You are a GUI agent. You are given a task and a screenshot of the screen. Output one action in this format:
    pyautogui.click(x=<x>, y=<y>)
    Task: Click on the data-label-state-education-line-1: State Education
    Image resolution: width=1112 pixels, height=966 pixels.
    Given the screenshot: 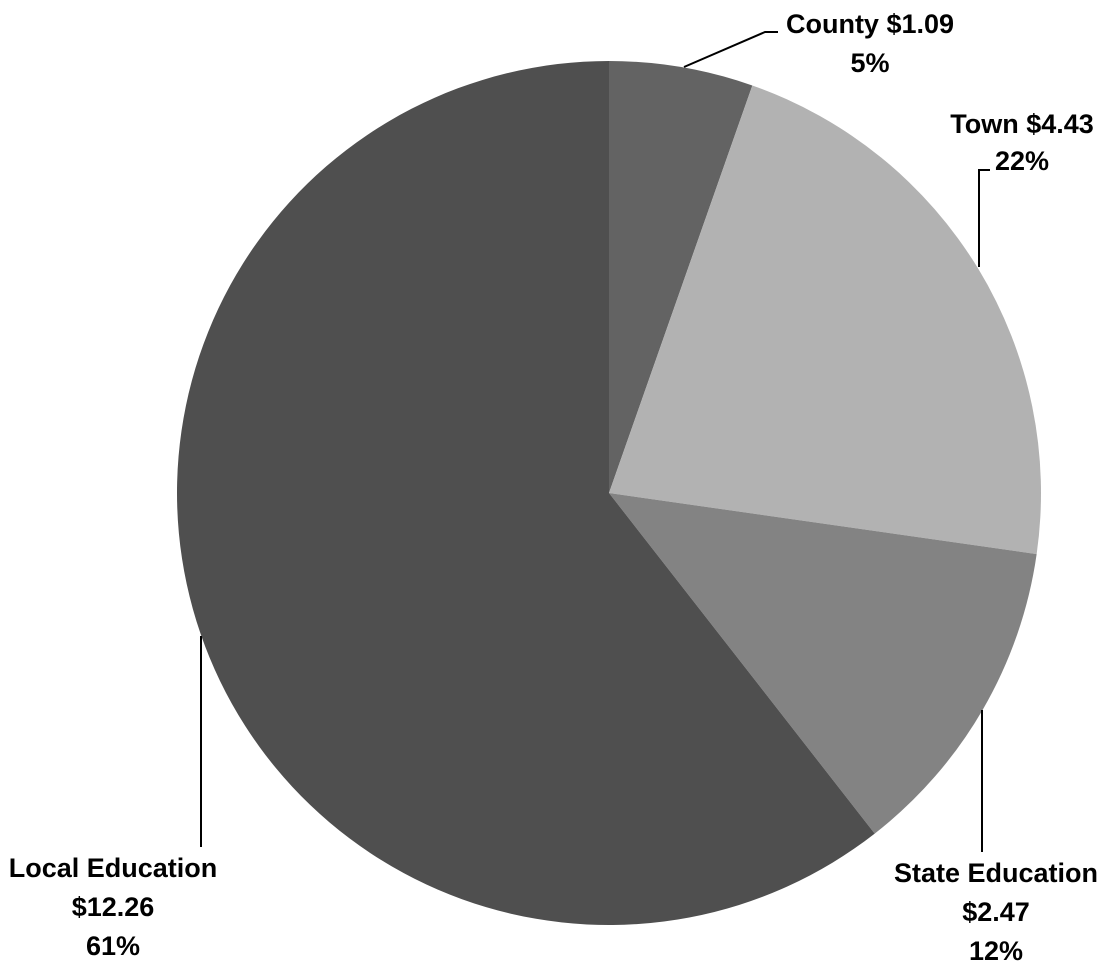 What is the action you would take?
    pyautogui.click(x=996, y=873)
    